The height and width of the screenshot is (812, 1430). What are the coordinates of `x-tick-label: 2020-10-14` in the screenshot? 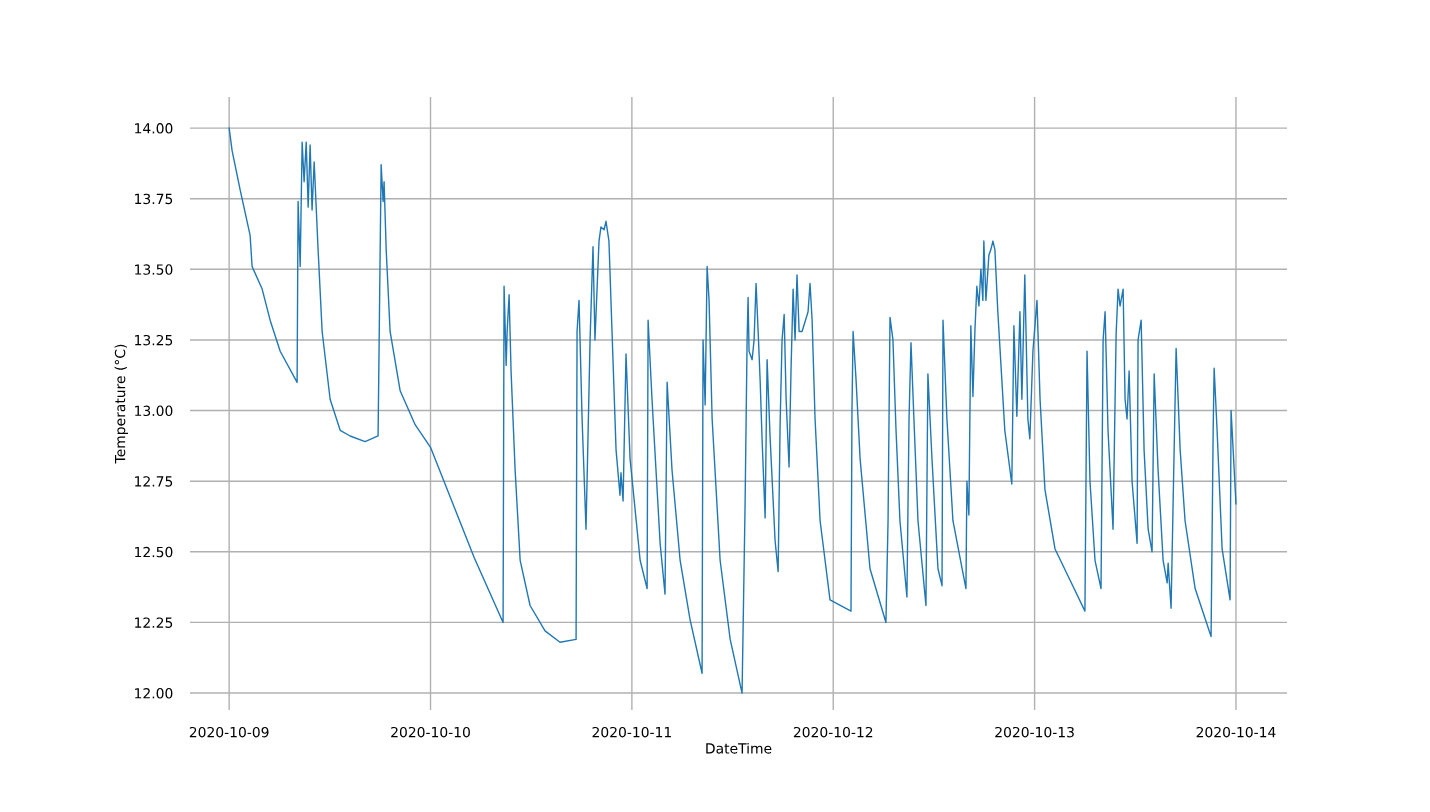 It's located at (1236, 732).